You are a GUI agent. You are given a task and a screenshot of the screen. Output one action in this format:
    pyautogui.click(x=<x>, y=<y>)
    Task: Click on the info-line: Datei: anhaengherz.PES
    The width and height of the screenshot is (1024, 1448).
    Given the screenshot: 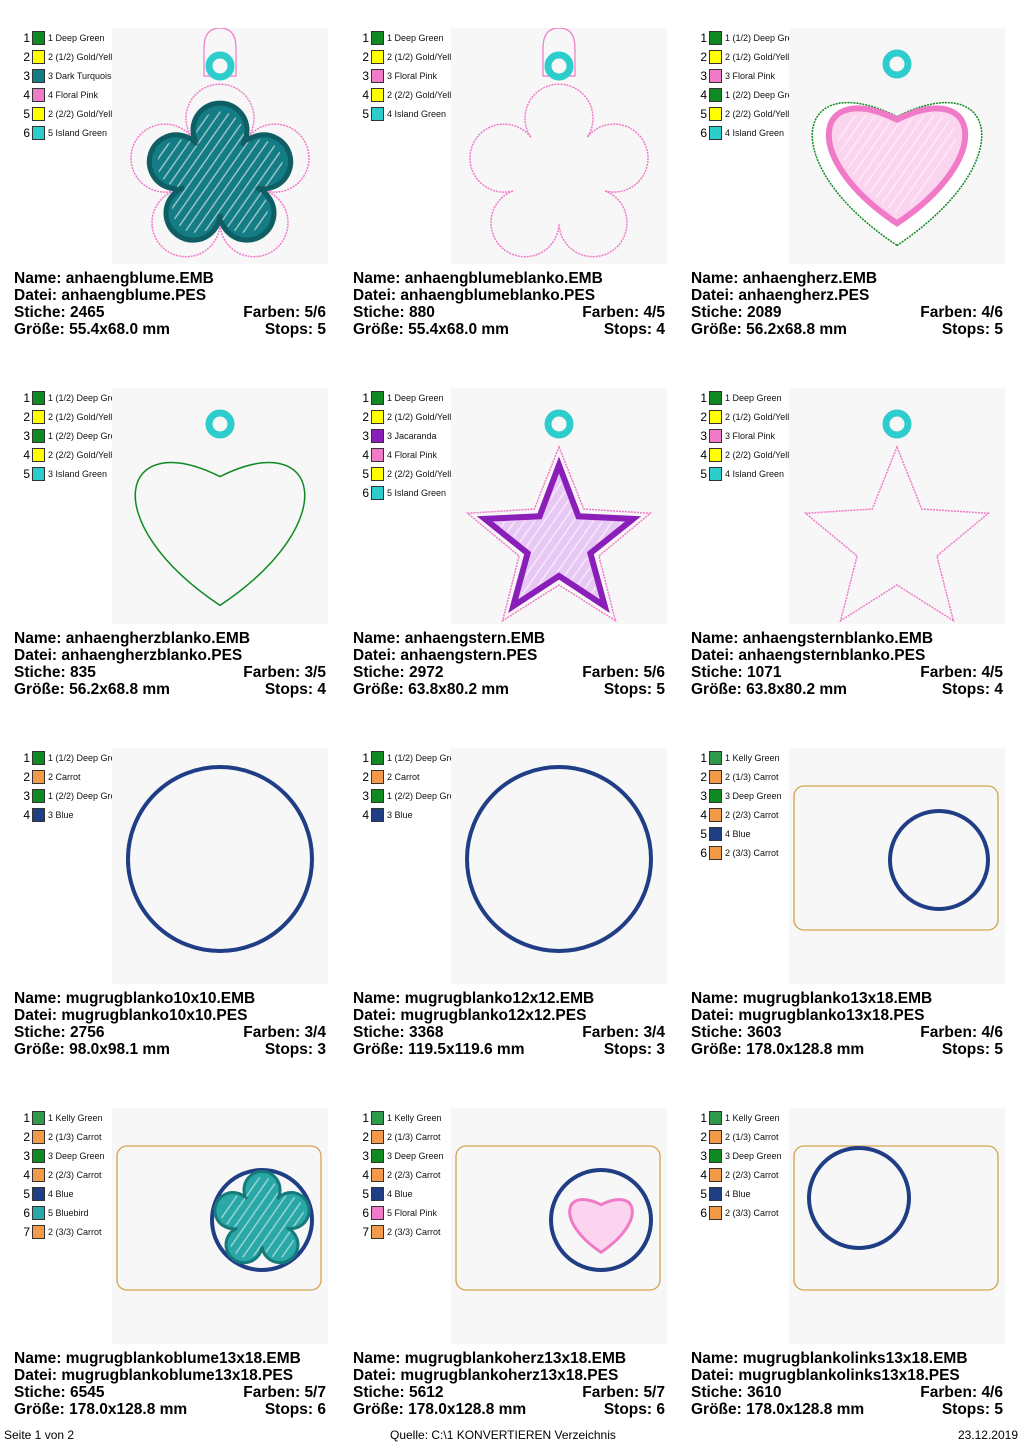 What is the action you would take?
    pyautogui.click(x=847, y=295)
    